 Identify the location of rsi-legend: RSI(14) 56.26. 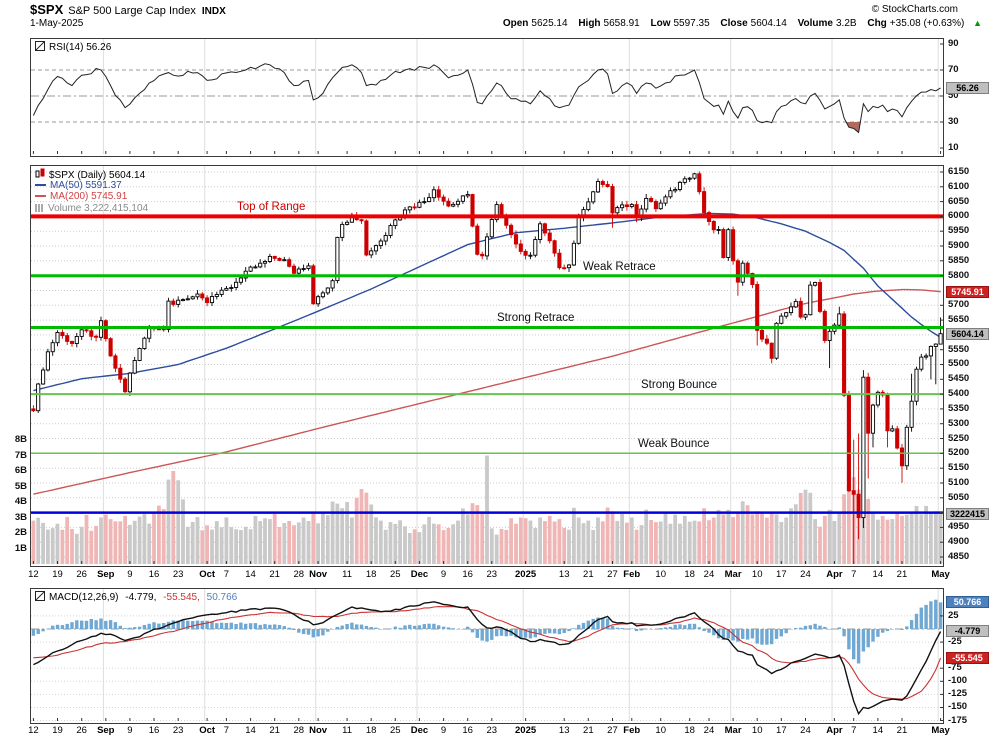
(73, 47).